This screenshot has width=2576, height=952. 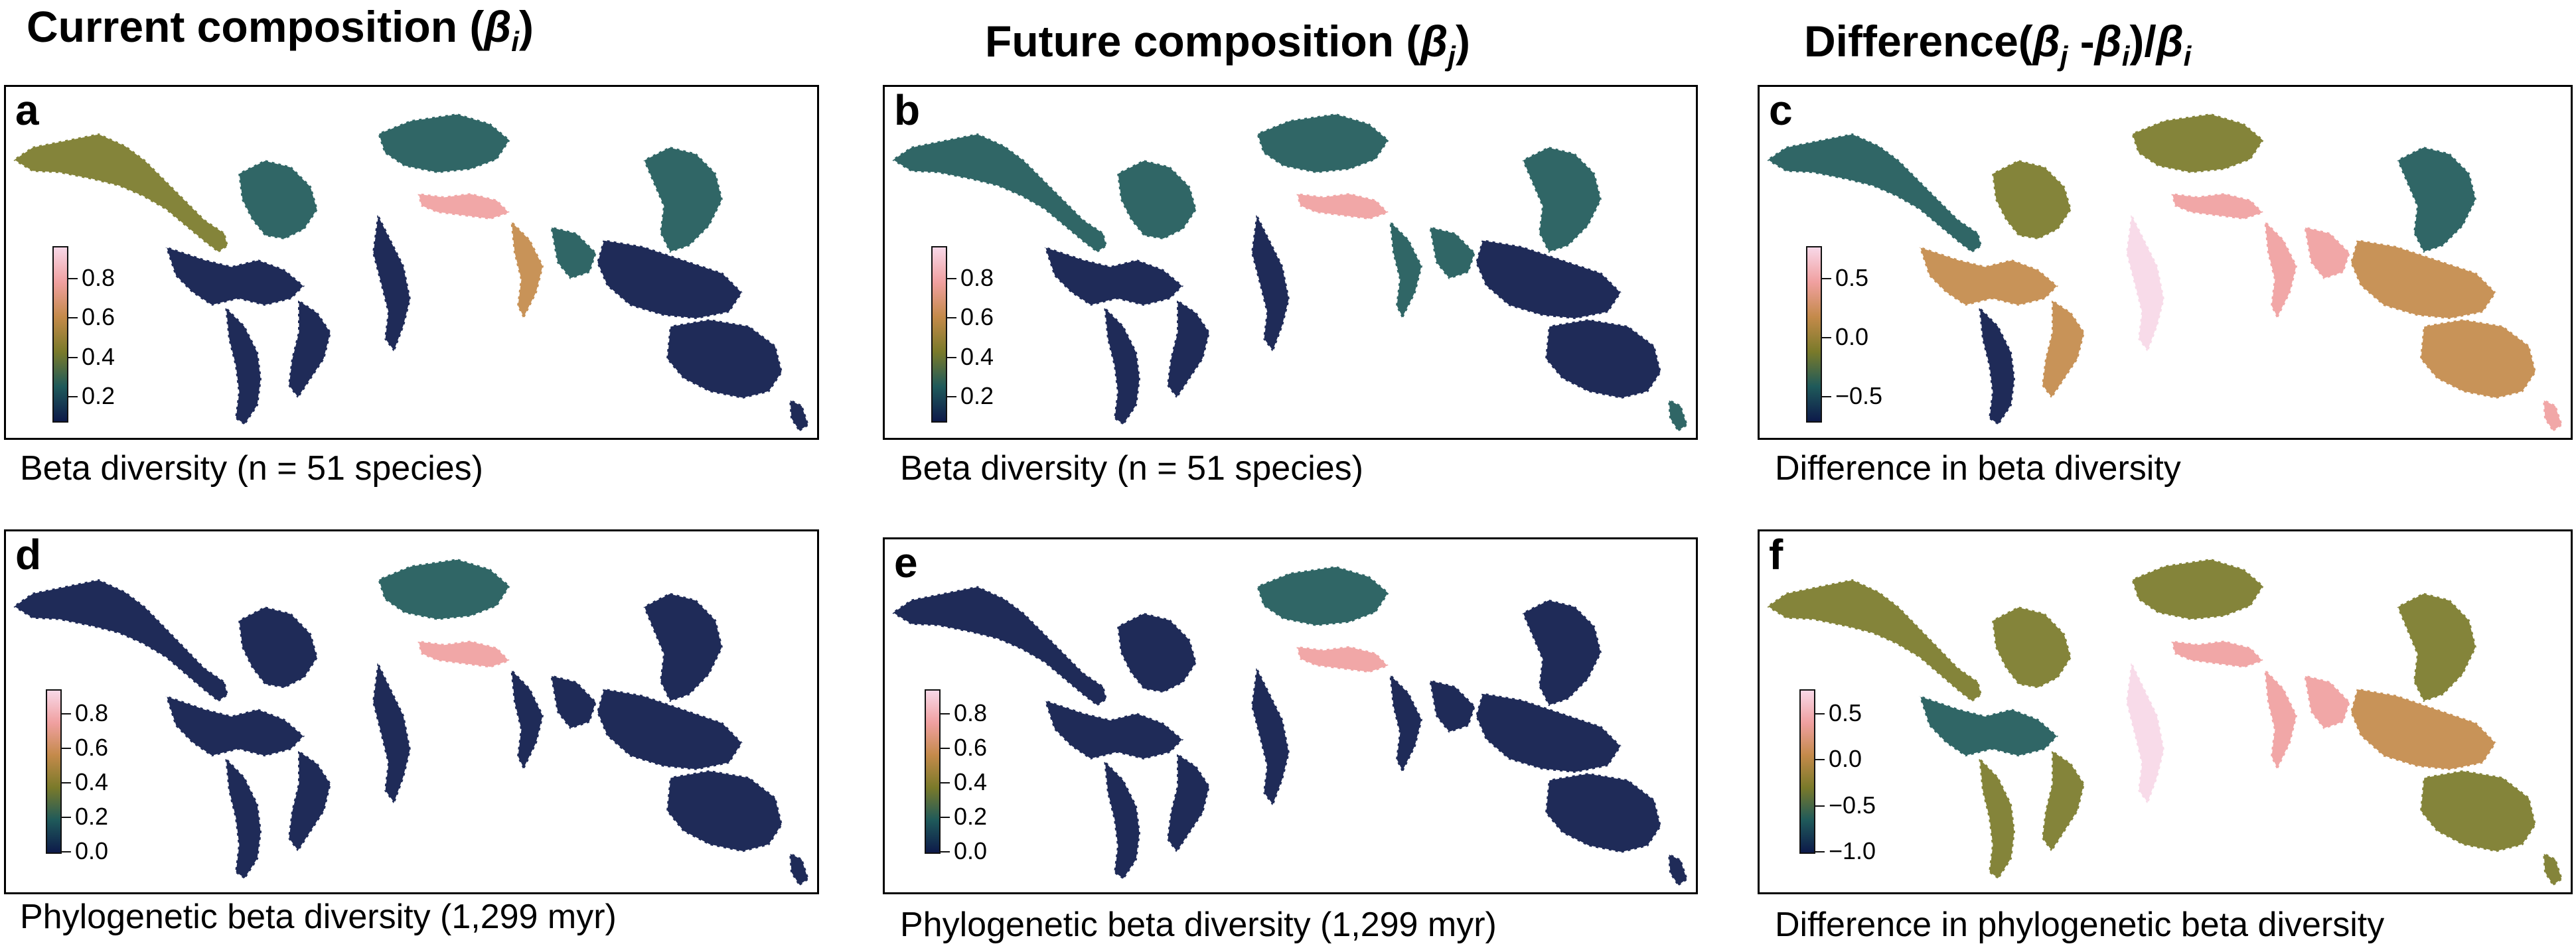 What do you see at coordinates (1853, 851) in the screenshot?
I see `colorbar-tick-label: −1.0` at bounding box center [1853, 851].